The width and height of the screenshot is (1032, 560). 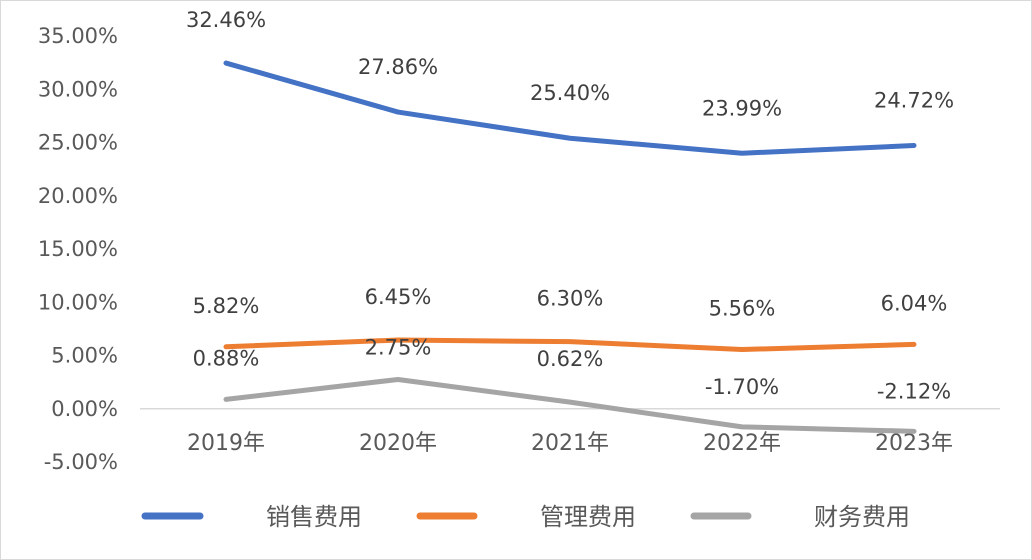 I want to click on y-tick-label: 25.00%, so click(x=78, y=143).